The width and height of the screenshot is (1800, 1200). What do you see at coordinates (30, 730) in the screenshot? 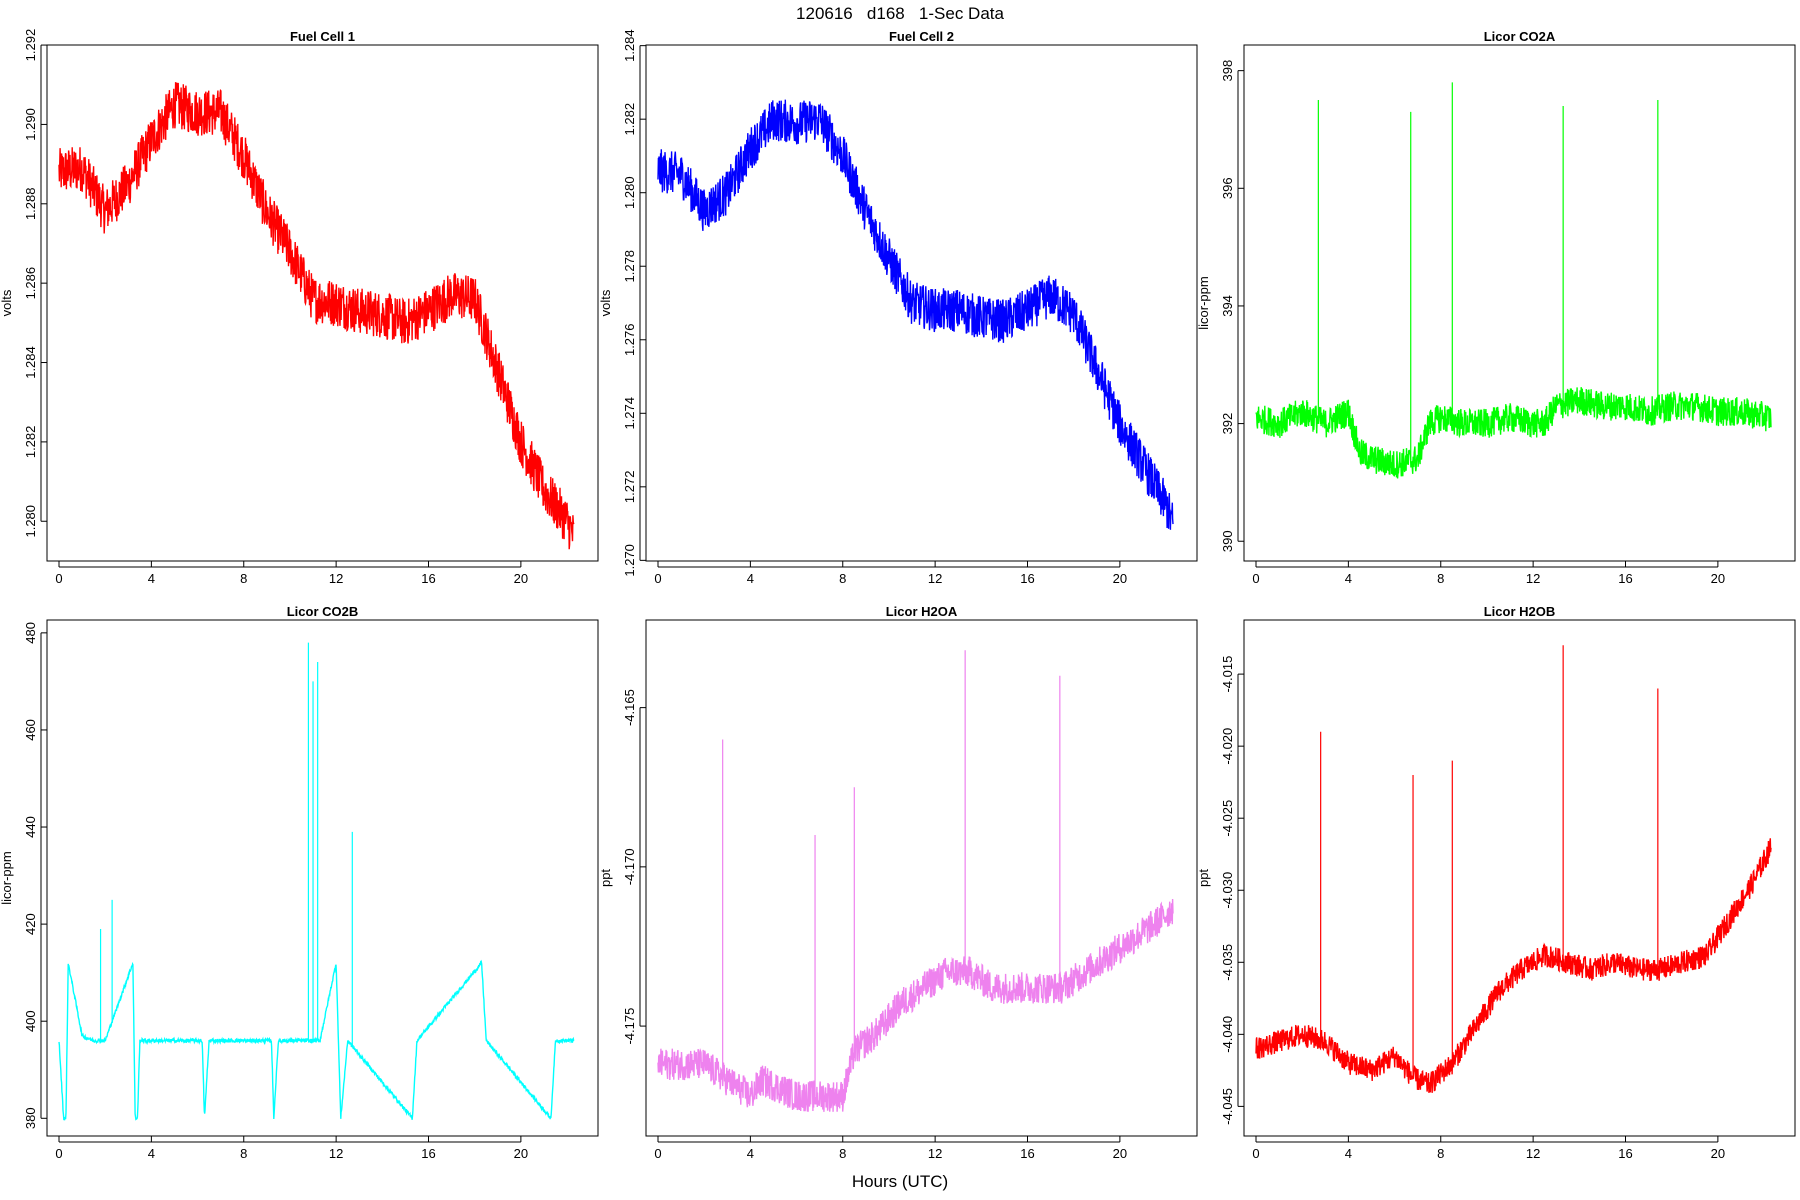
I see `y-tick-label: 460` at bounding box center [30, 730].